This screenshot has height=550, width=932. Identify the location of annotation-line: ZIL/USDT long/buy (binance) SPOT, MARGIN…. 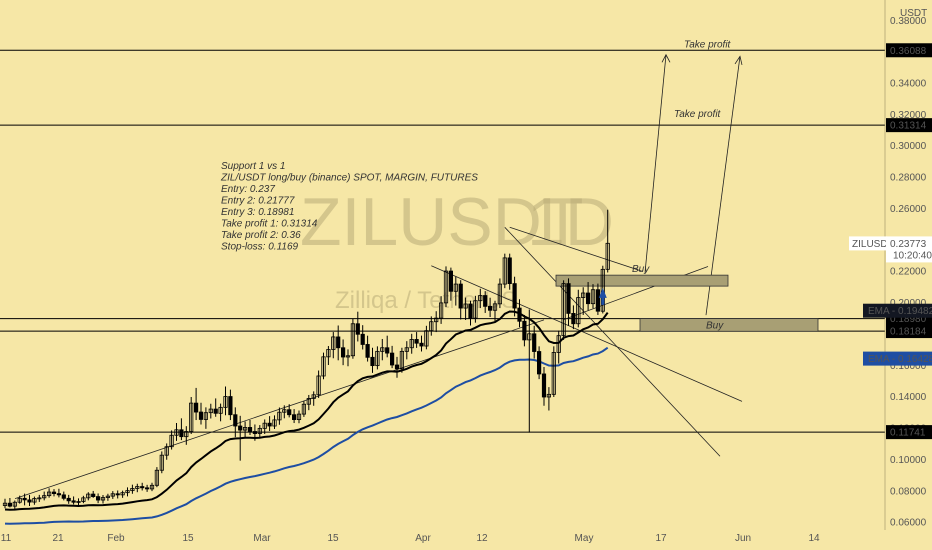
(349, 178).